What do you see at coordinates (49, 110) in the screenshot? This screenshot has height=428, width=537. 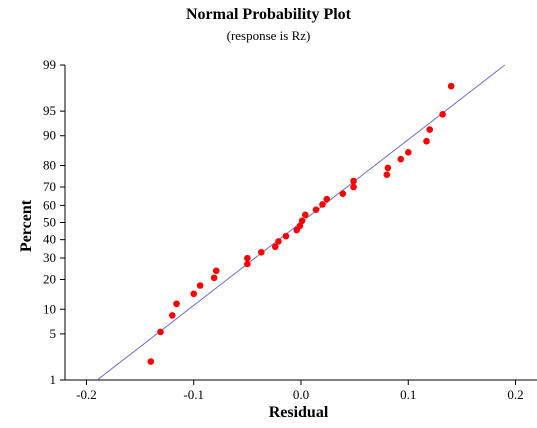 I see `y-tick-label: 95` at bounding box center [49, 110].